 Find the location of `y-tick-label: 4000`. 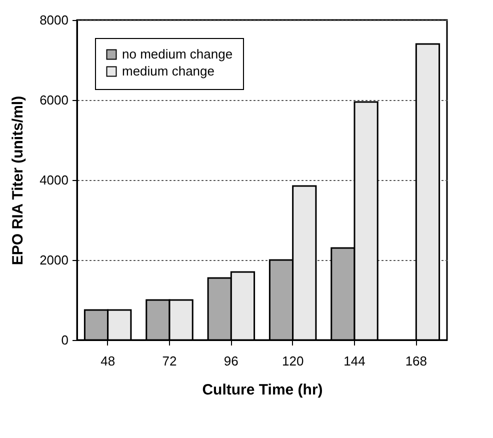

y-tick-label: 4000 is located at coordinates (54, 180).